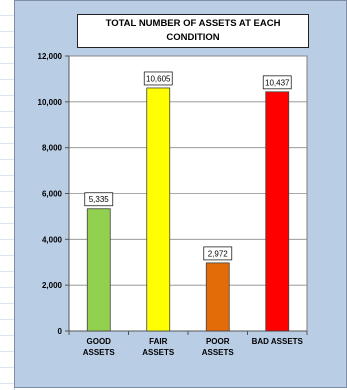 This screenshot has height=390, width=347. I want to click on spreadsheet-edge, so click(7, 195).